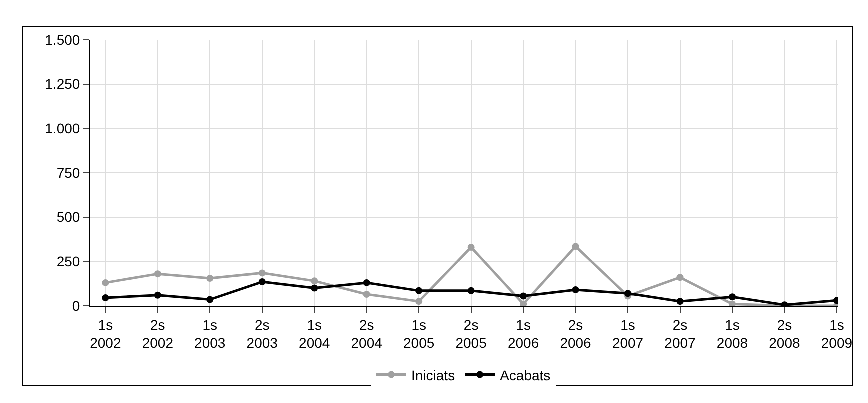 The image size is (868, 403). What do you see at coordinates (732, 333) in the screenshot?
I see `x-tick-label: 1s 2008` at bounding box center [732, 333].